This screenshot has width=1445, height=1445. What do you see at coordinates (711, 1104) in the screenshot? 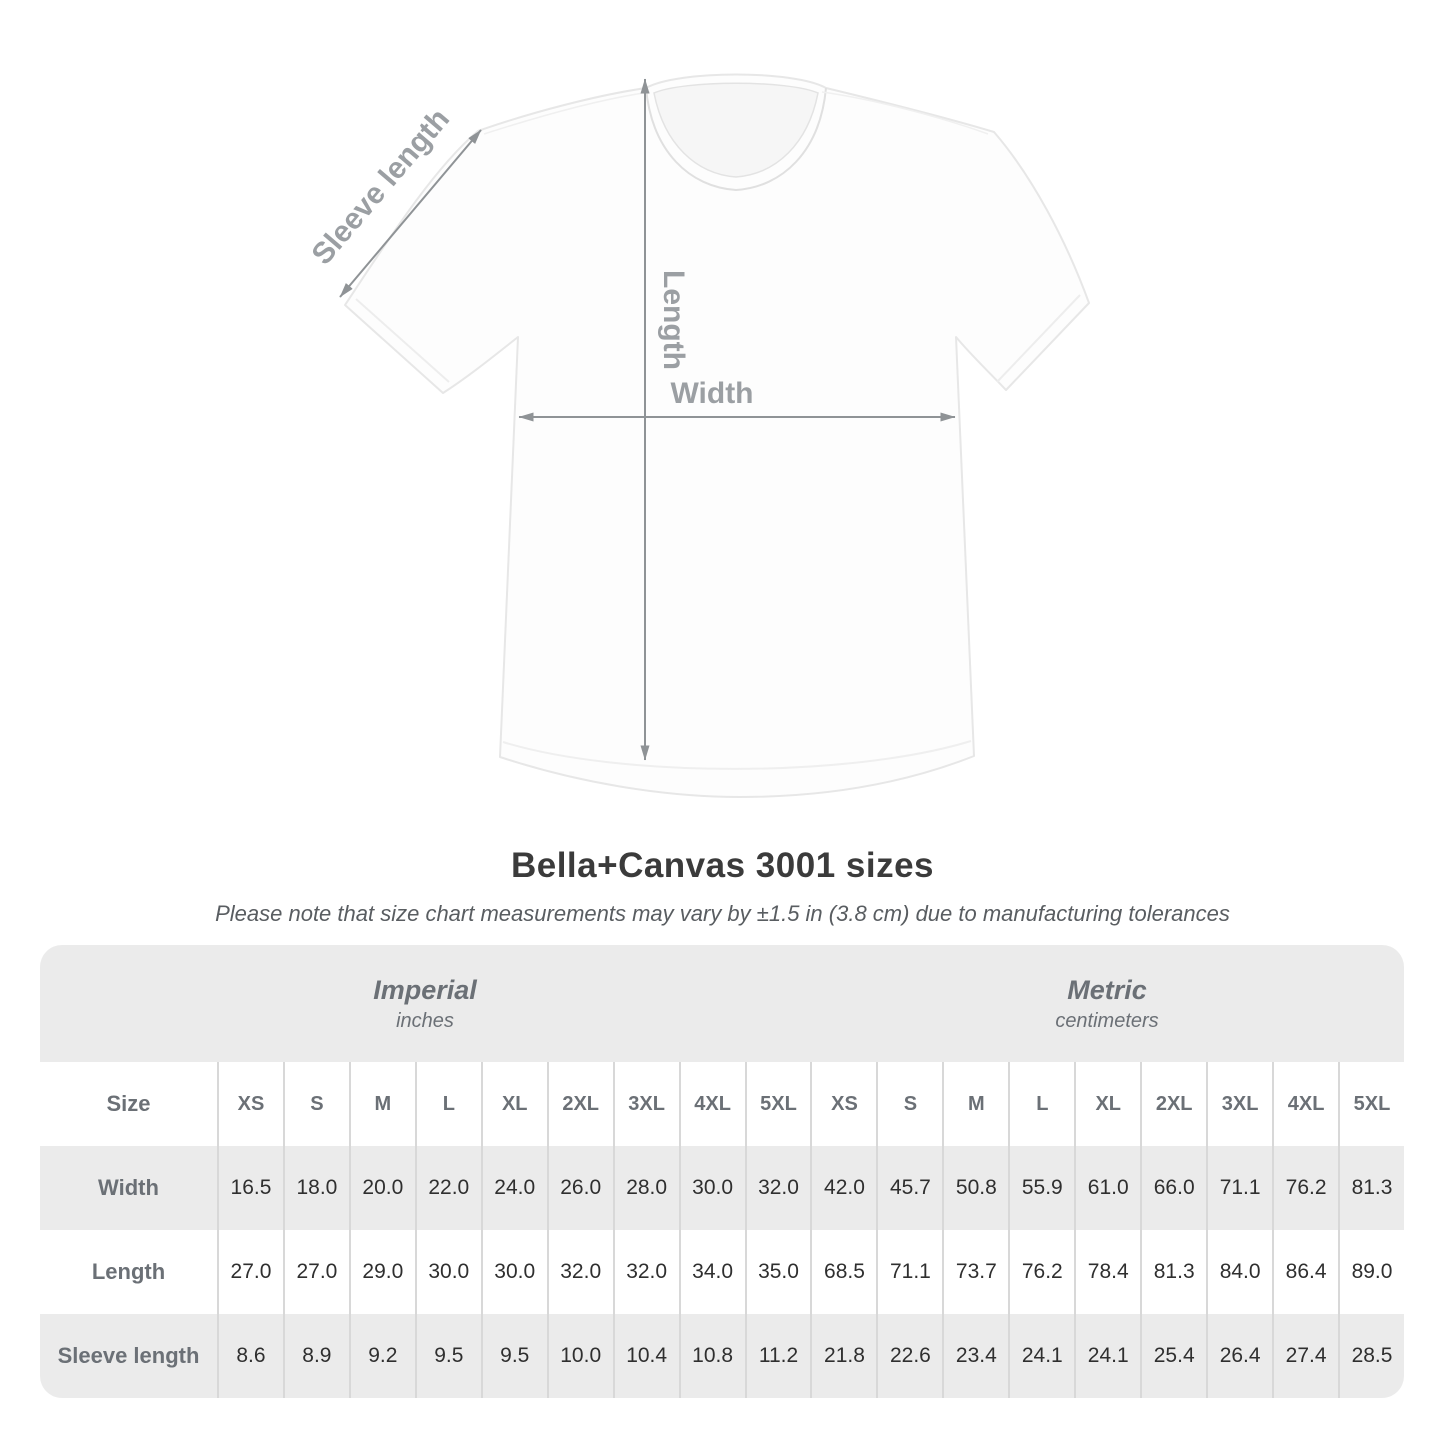
I see `size-header-imperial-4xl: 4XL` at bounding box center [711, 1104].